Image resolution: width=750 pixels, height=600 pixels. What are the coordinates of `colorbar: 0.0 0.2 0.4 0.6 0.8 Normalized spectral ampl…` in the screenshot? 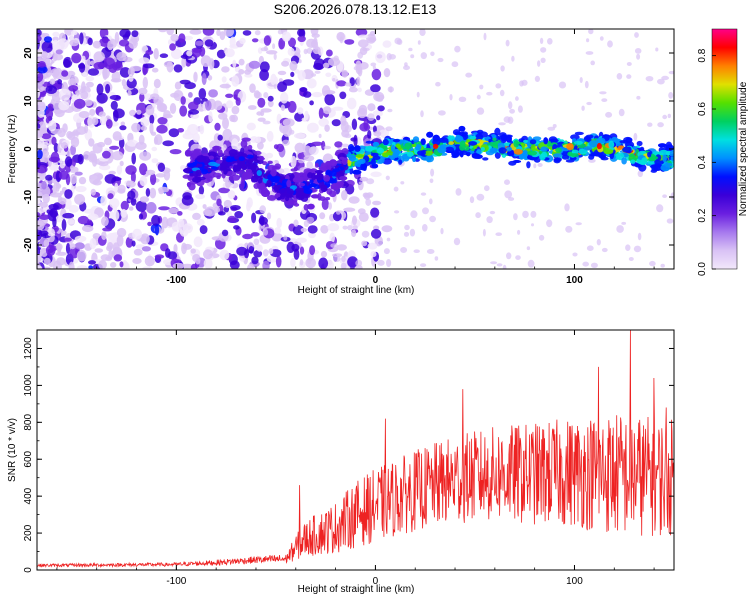 It's located at (723, 152).